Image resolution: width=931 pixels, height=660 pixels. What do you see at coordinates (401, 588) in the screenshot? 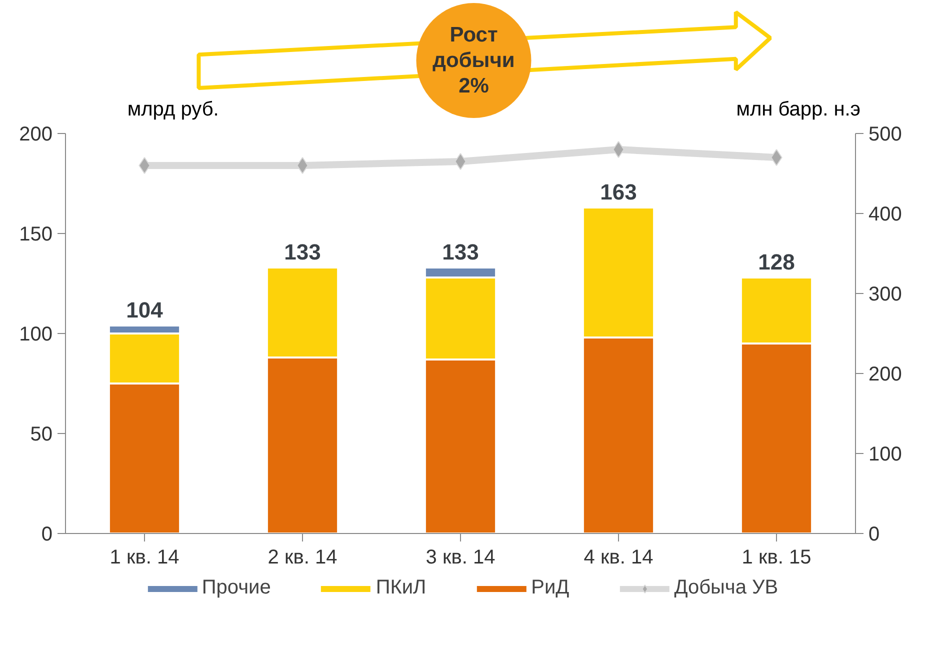
I see `legend-label: ПКиЛ` at bounding box center [401, 588].